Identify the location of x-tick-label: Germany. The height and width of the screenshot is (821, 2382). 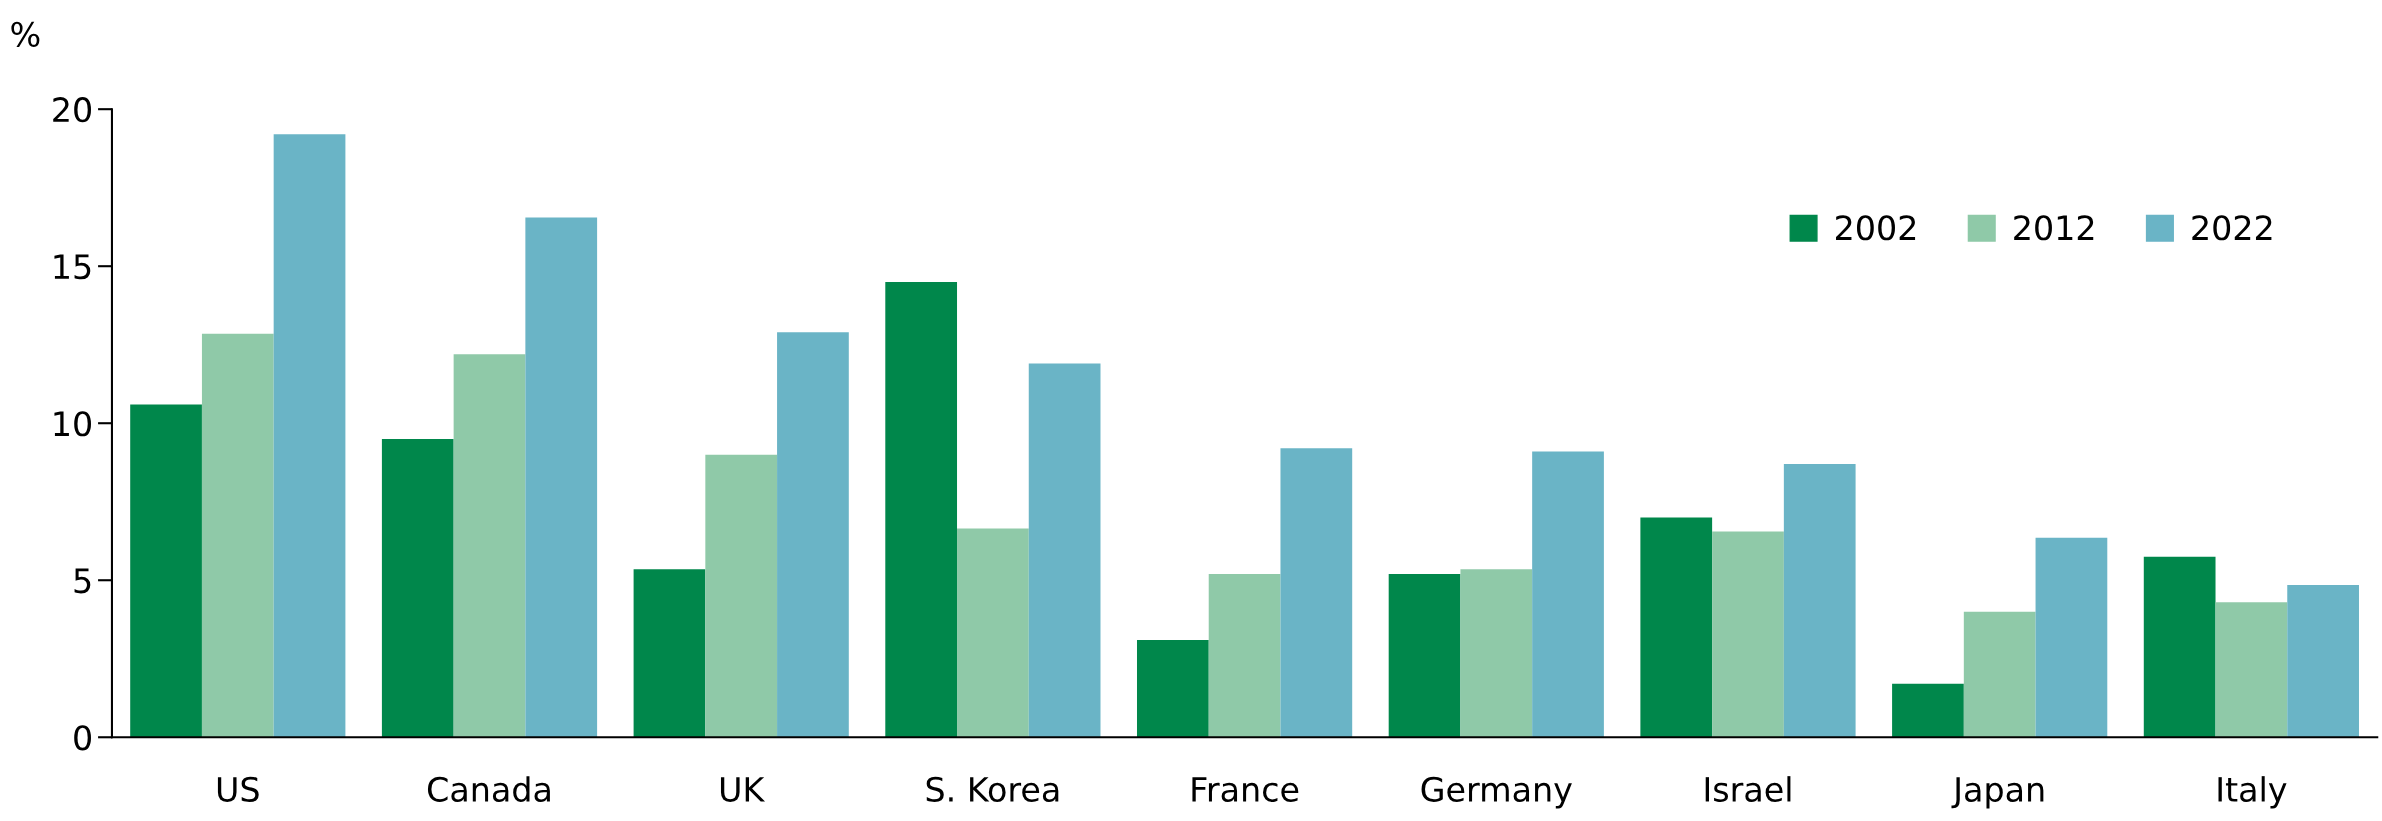
(1496, 792).